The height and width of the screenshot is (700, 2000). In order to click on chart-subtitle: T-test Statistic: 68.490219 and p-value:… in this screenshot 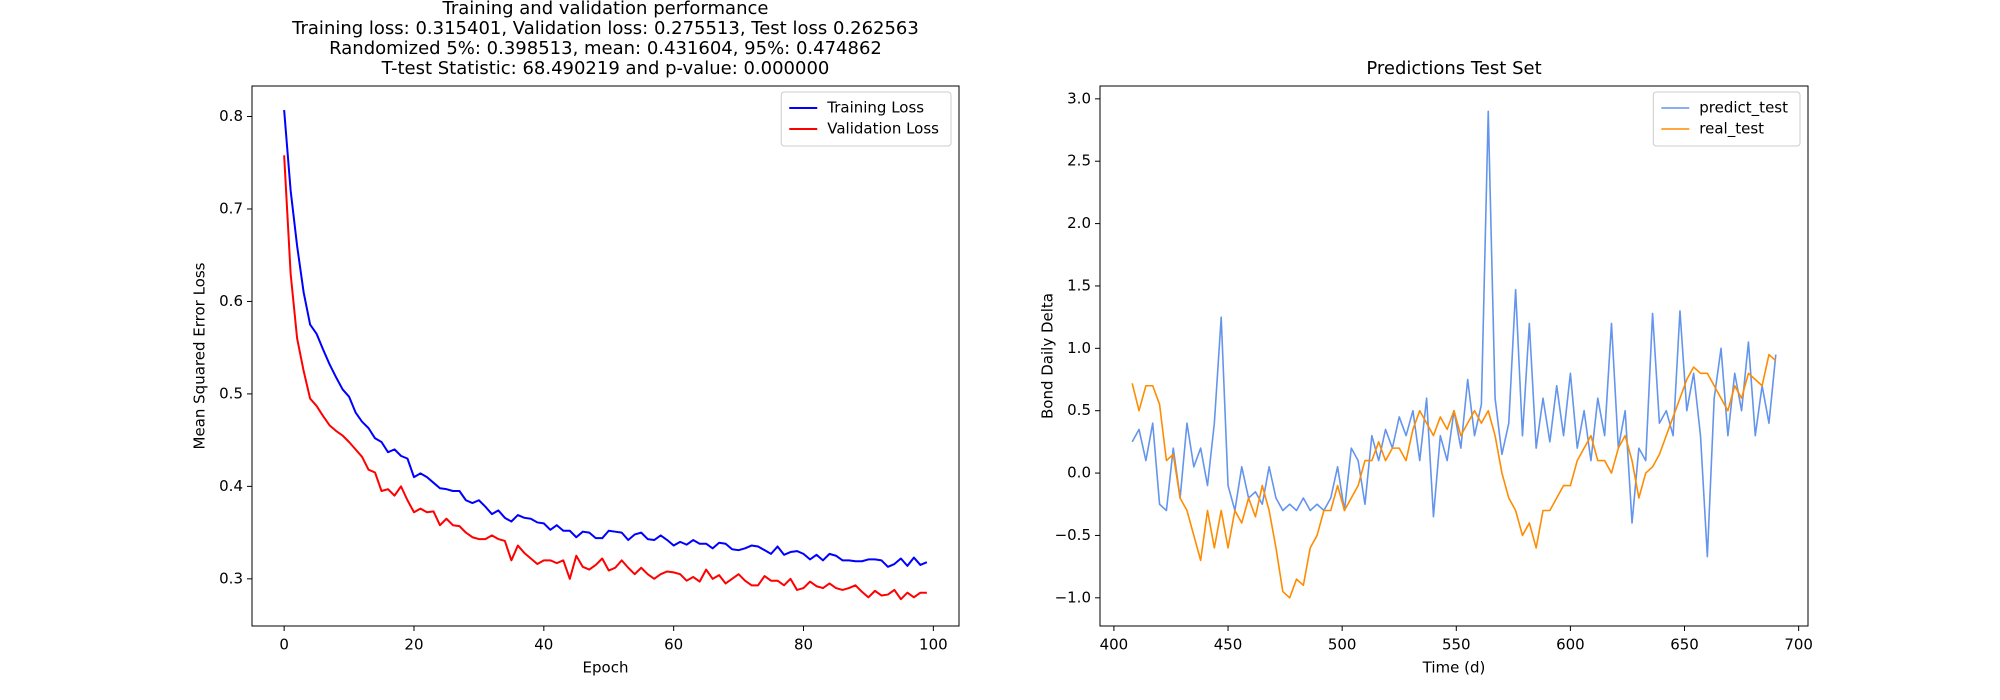, I will do `click(605, 68)`.